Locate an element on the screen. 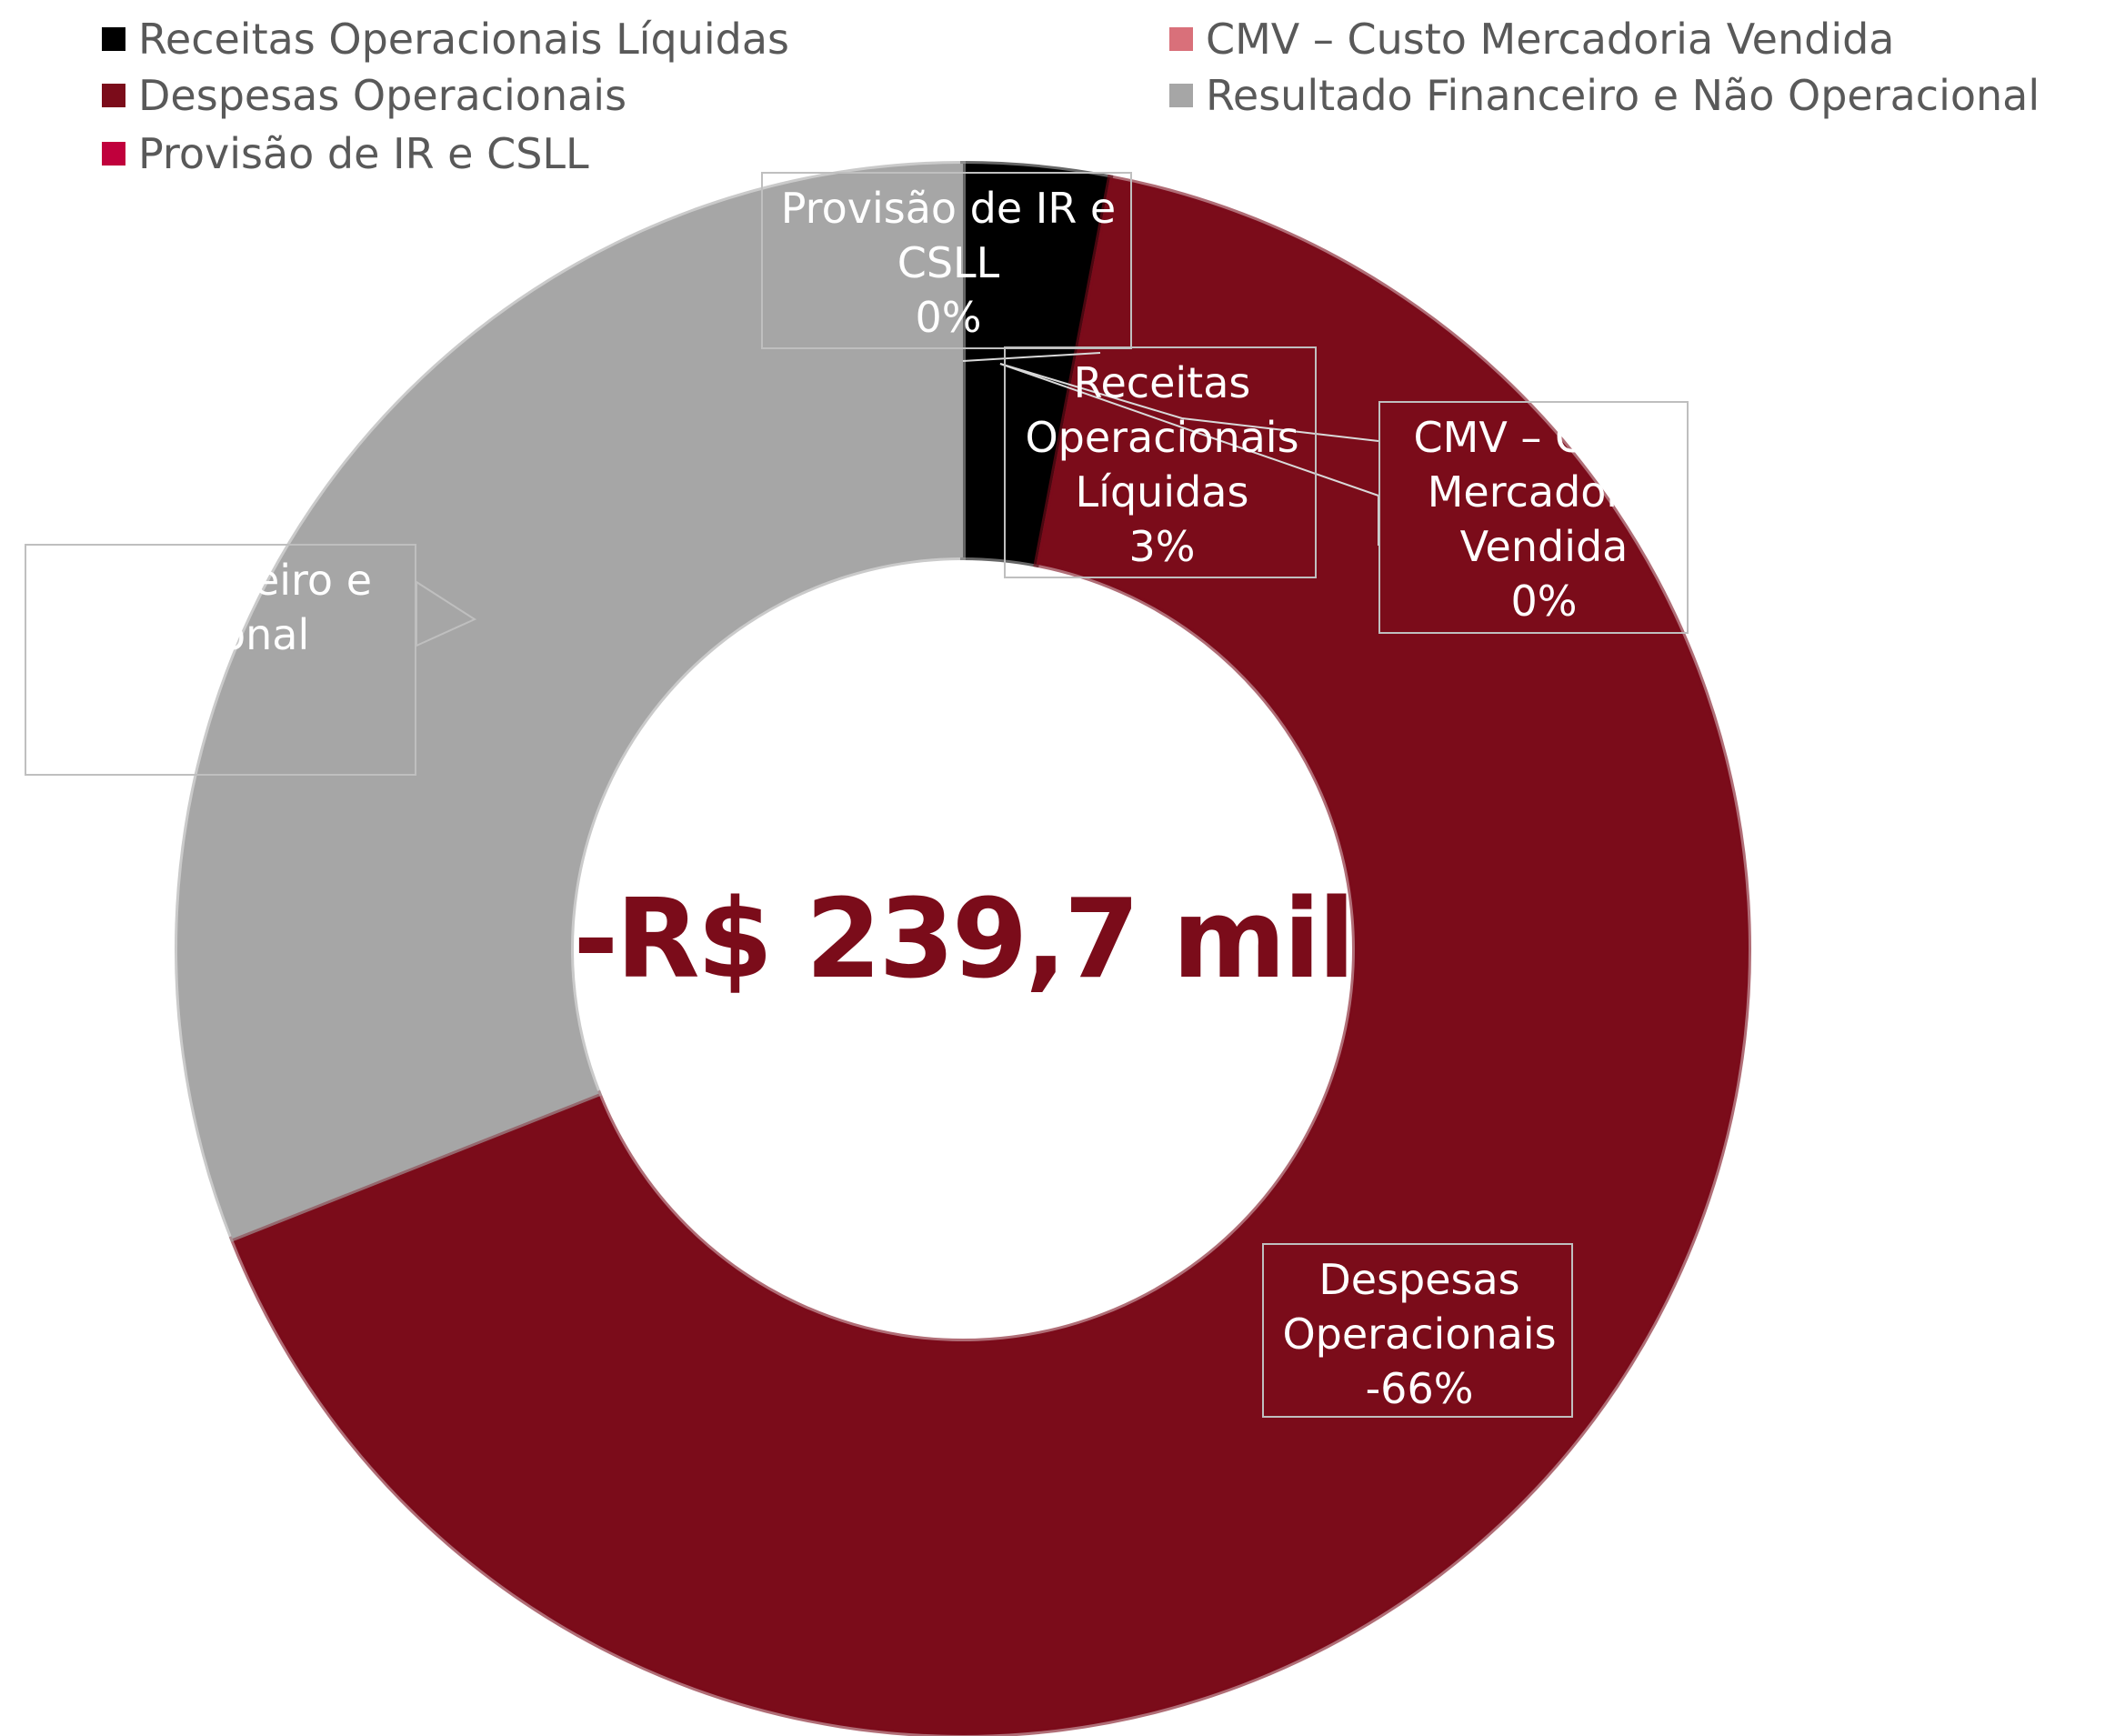  legend-entry: Receitas Operacionais Líquidas is located at coordinates (446, 39).